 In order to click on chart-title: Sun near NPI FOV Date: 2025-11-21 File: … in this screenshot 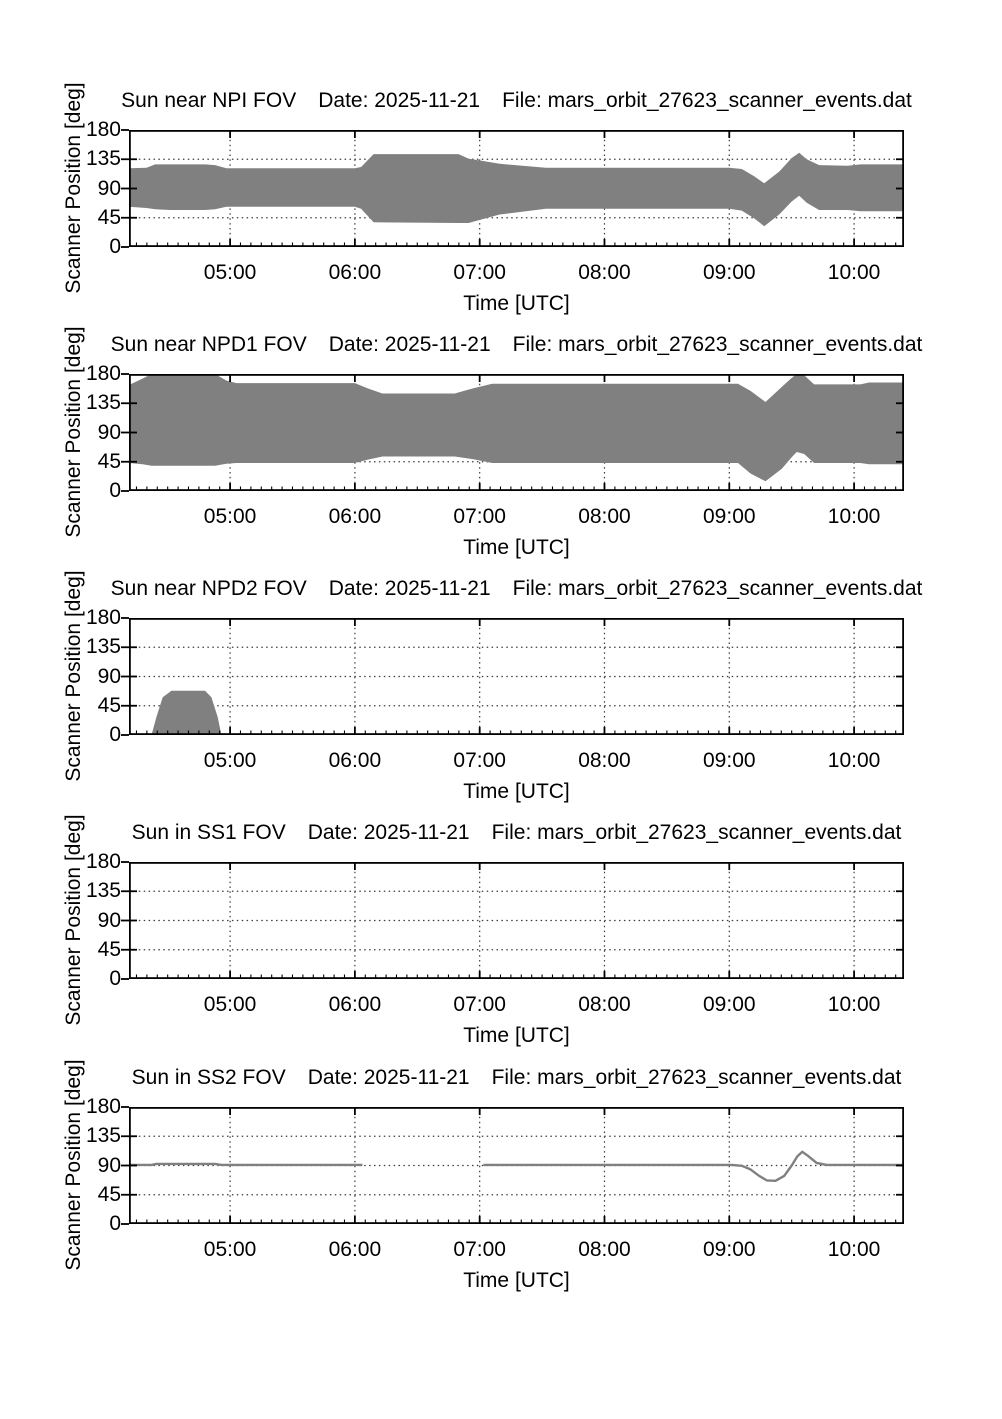, I will do `click(516, 101)`.